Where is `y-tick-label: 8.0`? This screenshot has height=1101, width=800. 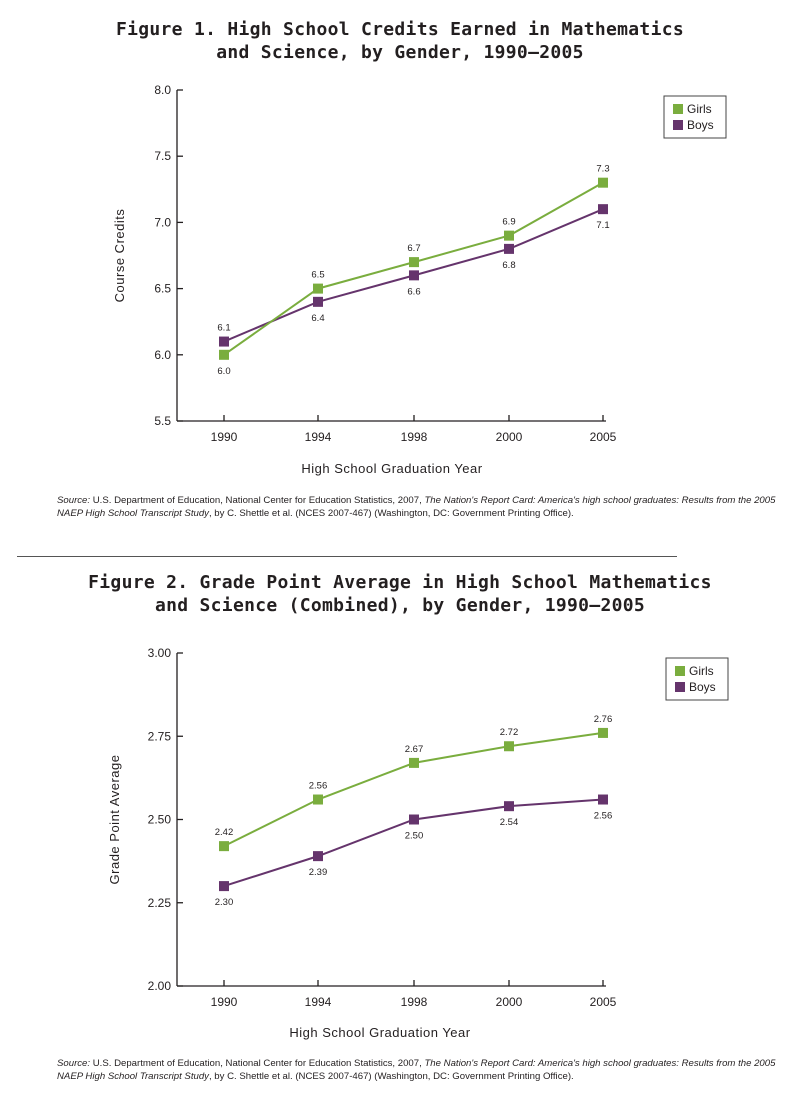 y-tick-label: 8.0 is located at coordinates (162, 90).